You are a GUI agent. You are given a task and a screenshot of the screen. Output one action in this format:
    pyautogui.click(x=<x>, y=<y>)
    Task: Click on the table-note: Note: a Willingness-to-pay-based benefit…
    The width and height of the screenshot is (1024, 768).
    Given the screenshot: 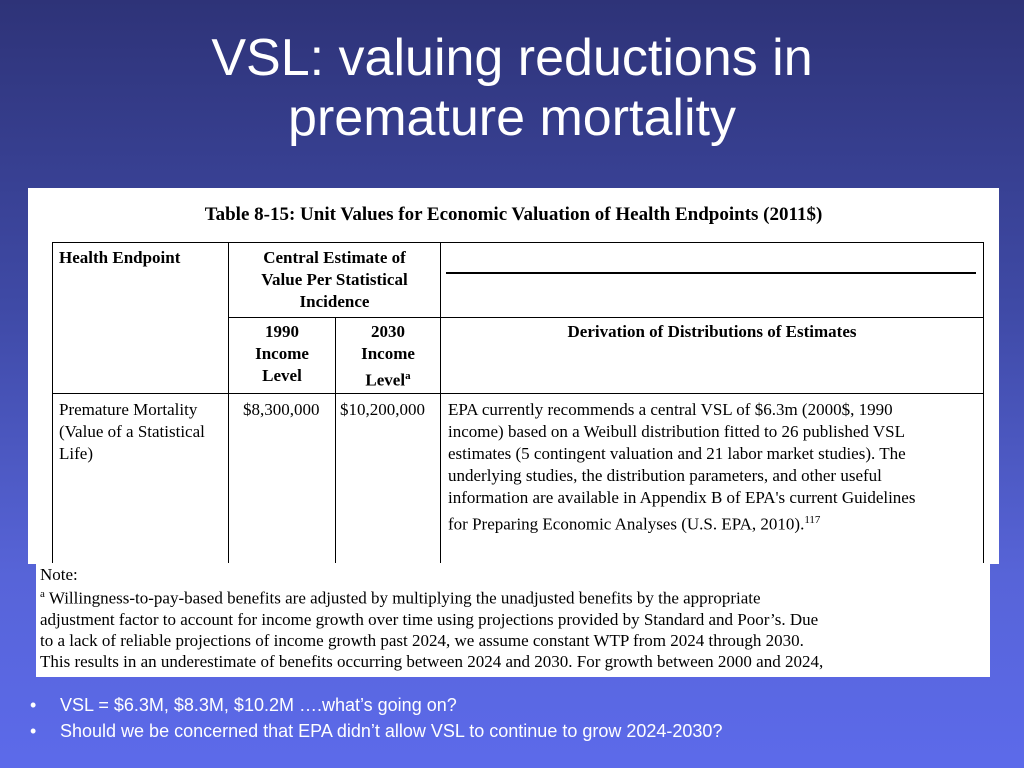 What is the action you would take?
    pyautogui.click(x=513, y=620)
    